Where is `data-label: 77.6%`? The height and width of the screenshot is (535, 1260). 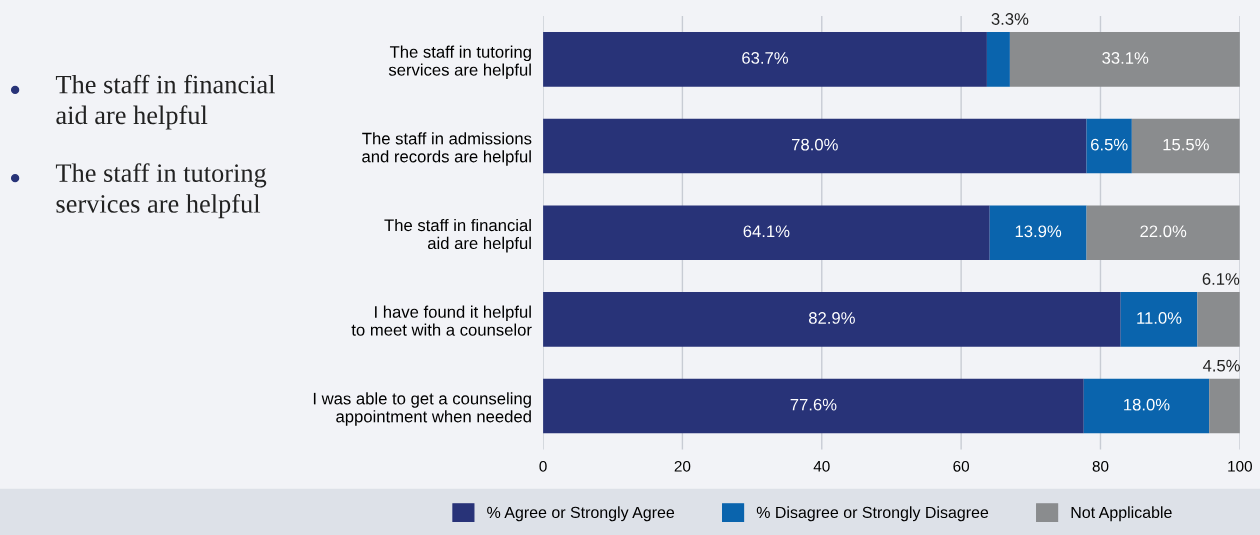 data-label: 77.6% is located at coordinates (813, 404).